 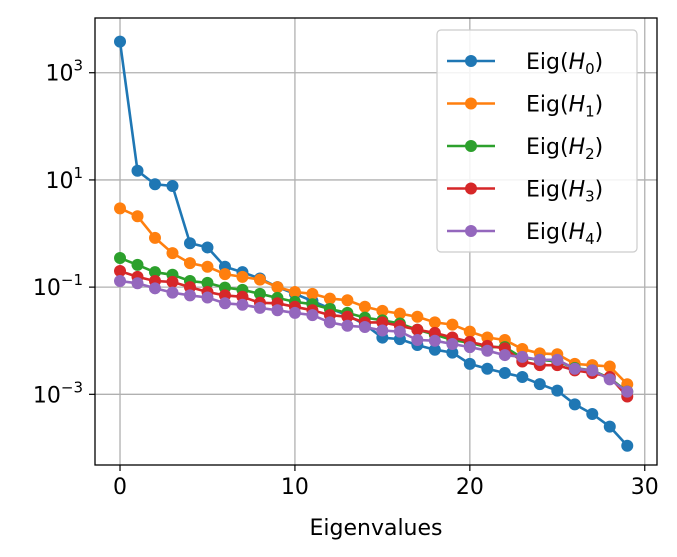 I want to click on y-tick-label: 10⁻³, so click(x=58, y=393).